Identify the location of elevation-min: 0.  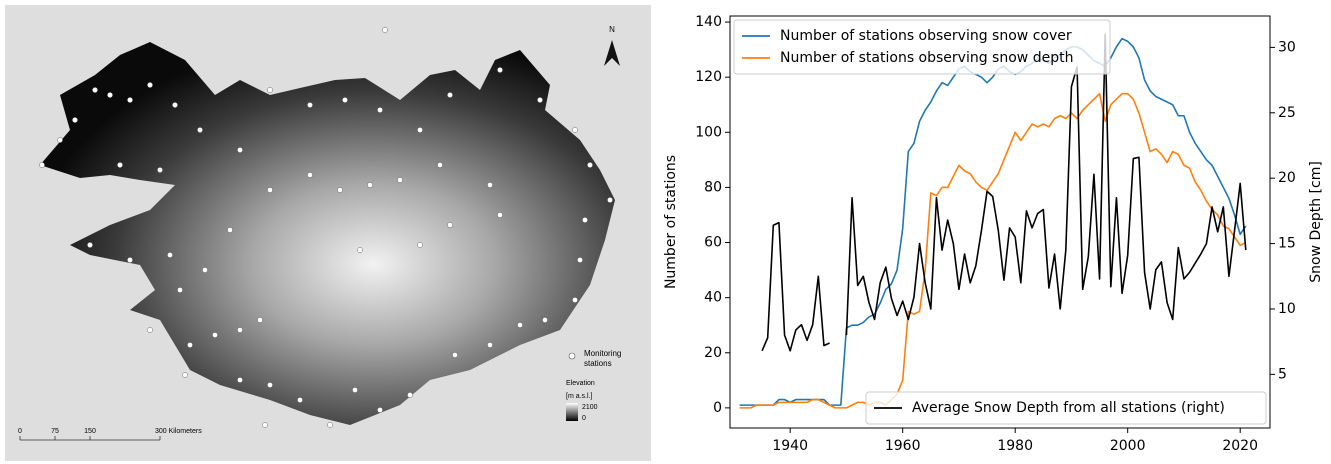
(584, 418).